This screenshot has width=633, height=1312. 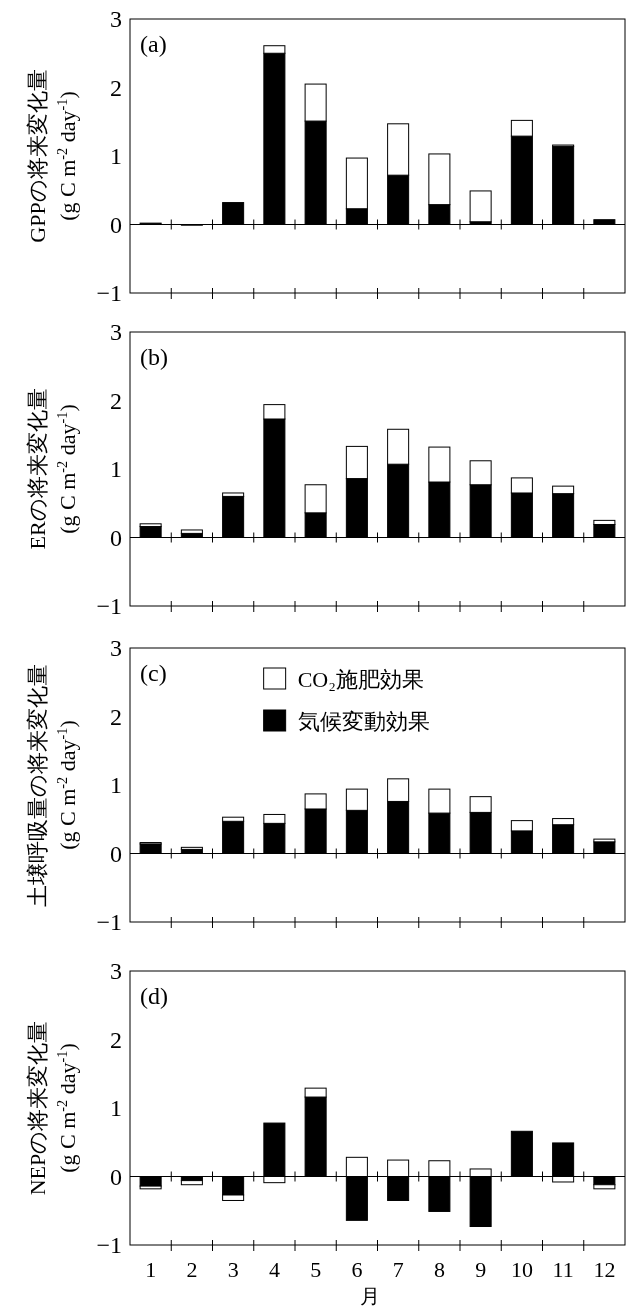 What do you see at coordinates (604, 1269) in the screenshot?
I see `x-tick-label: 12` at bounding box center [604, 1269].